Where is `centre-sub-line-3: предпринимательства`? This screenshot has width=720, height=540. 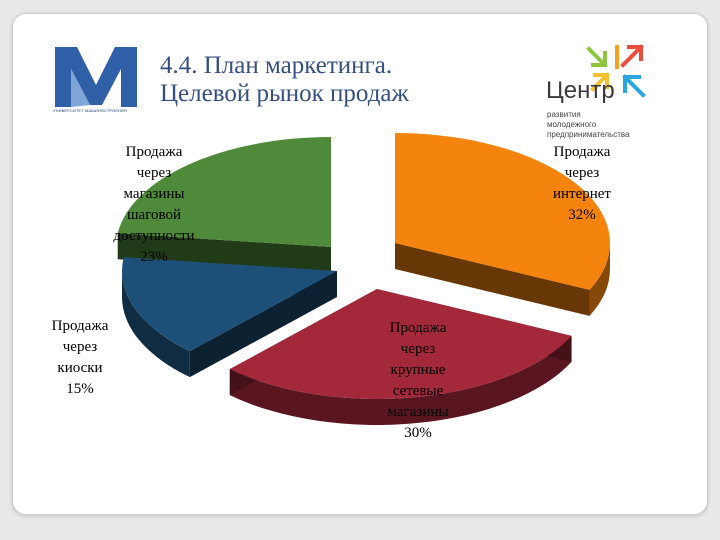
centre-sub-line-3: предпринимательства is located at coordinates (588, 134).